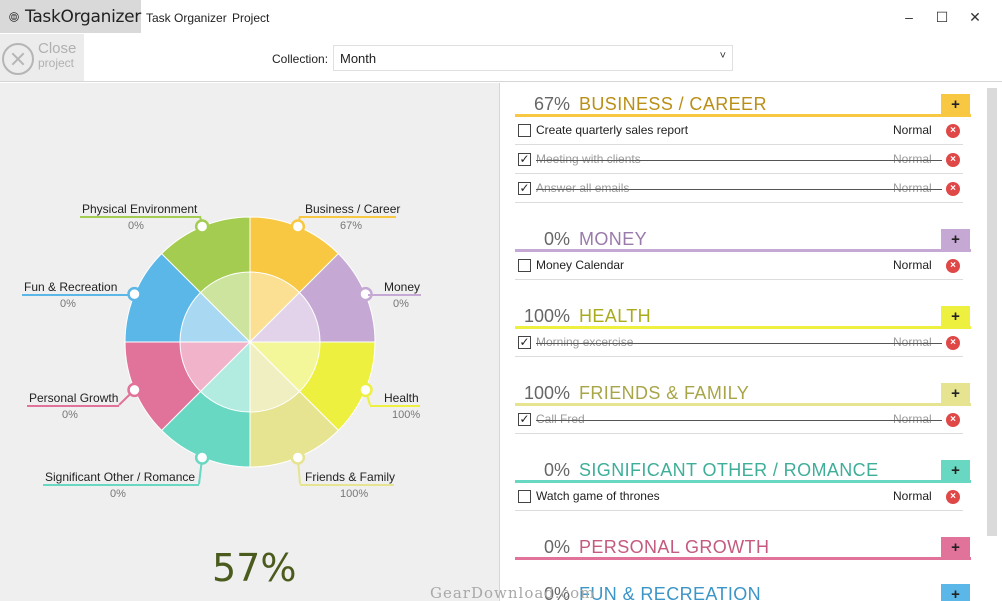  I want to click on menu-task-organizer: Task Organizer, so click(186, 18).